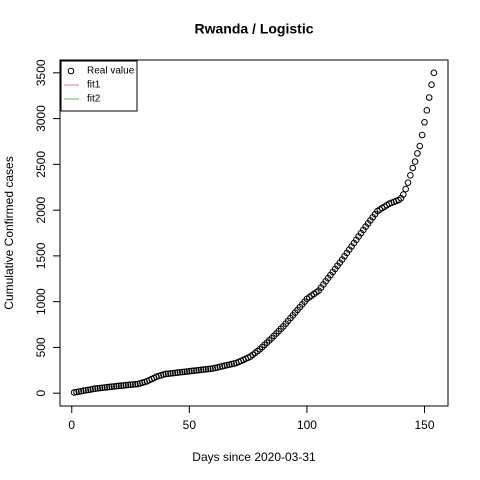  I want to click on legend-label: fit2, so click(94, 99).